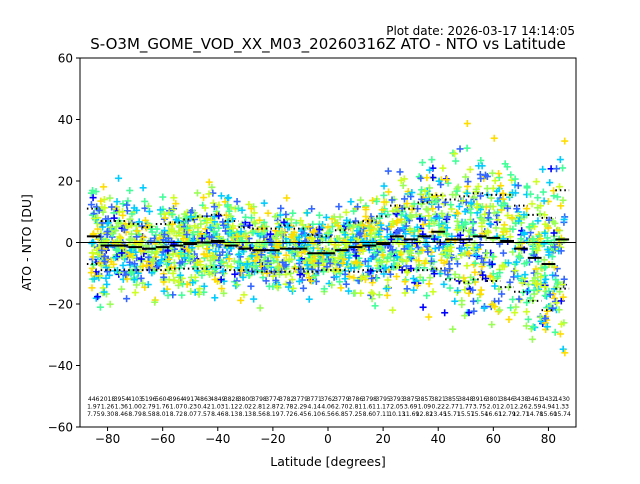  Describe the element at coordinates (69, 243) in the screenshot. I see `y-tick-label: 0` at that location.